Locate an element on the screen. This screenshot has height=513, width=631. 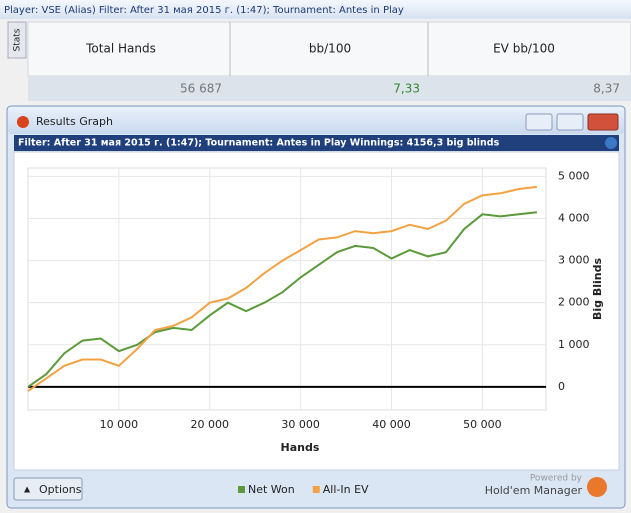
help-button is located at coordinates (611, 143).